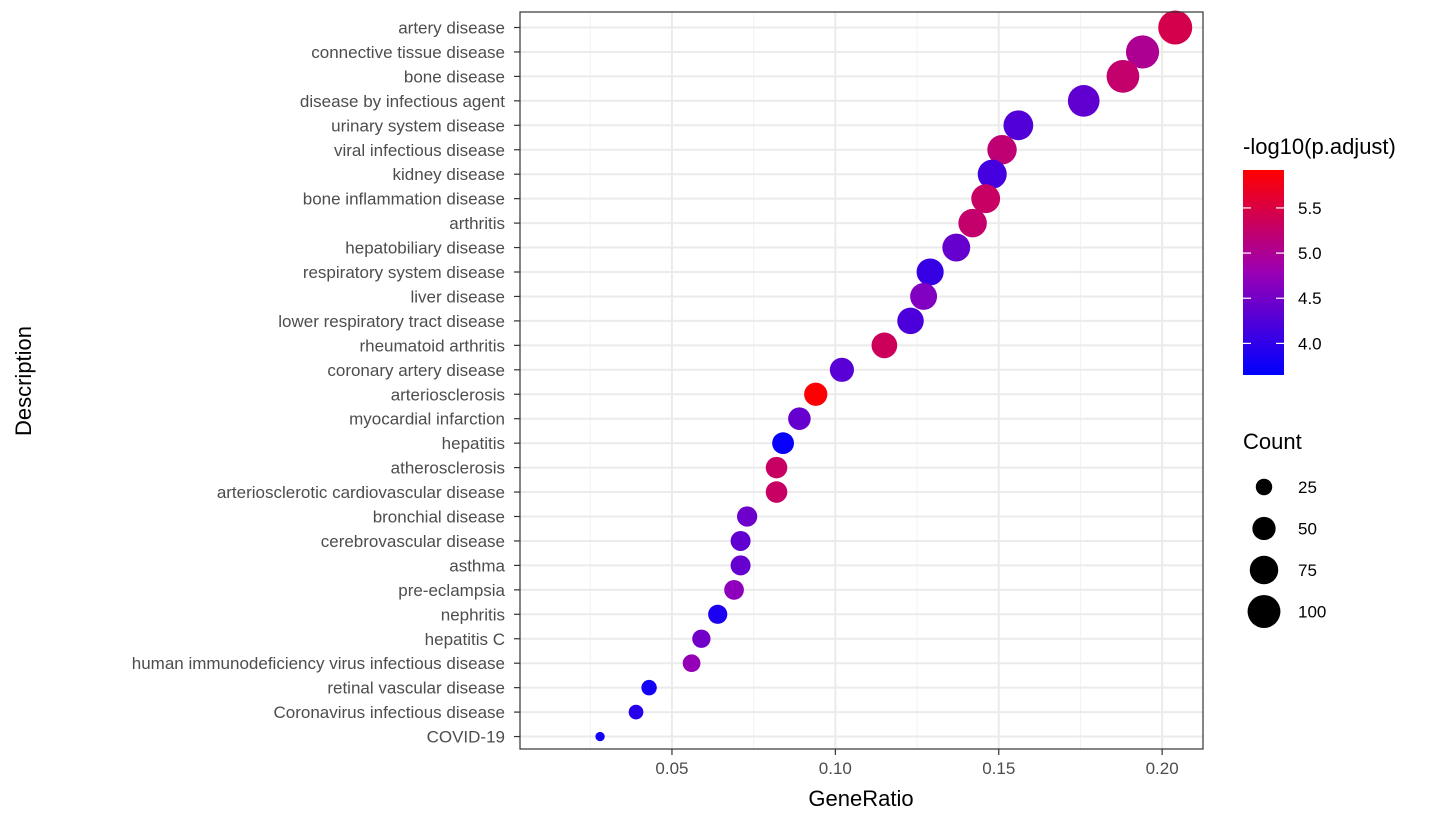 The width and height of the screenshot is (1452, 825). I want to click on y-tick-label: nephritis, so click(473, 614).